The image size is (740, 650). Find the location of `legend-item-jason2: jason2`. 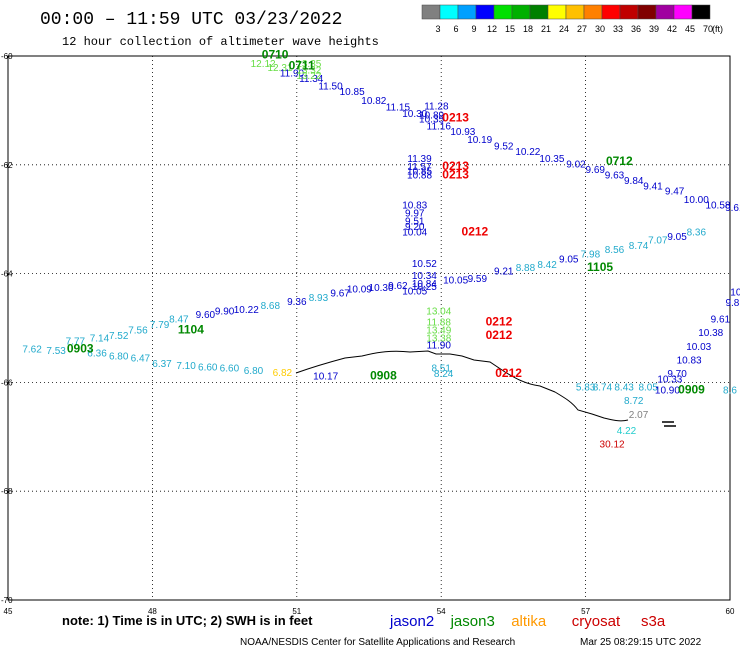

legend-item-jason2: jason2 is located at coordinates (411, 621).